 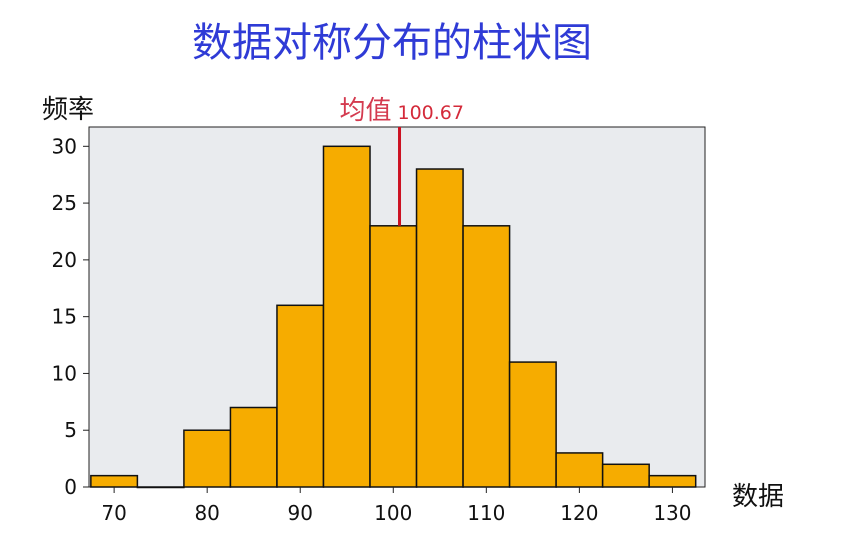 What do you see at coordinates (113, 513) in the screenshot?
I see `x-tick-label: 70` at bounding box center [113, 513].